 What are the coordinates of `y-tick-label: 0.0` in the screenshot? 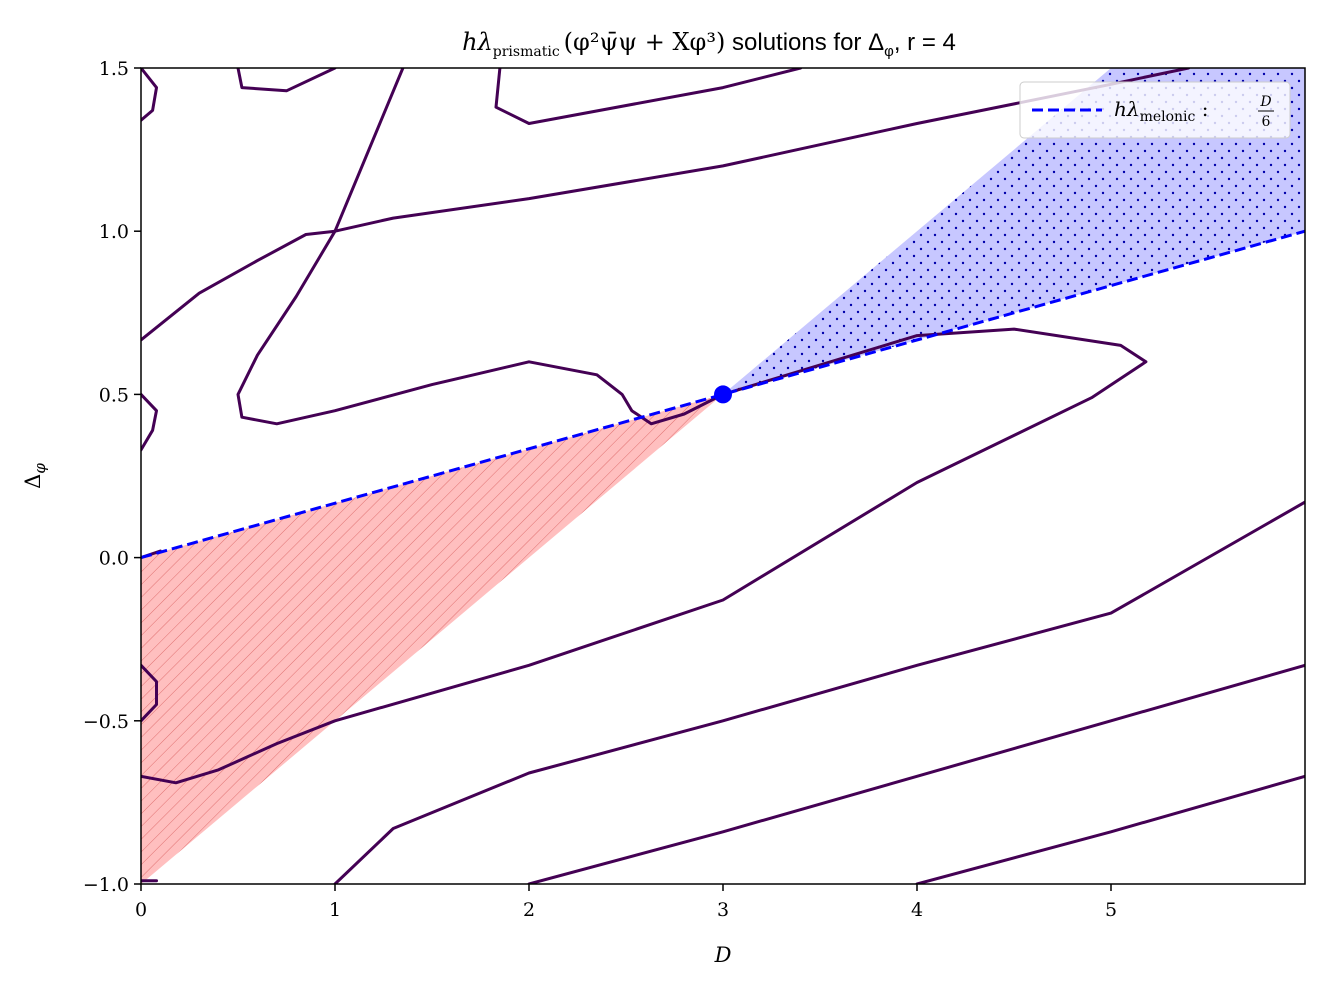 It's located at (114, 559).